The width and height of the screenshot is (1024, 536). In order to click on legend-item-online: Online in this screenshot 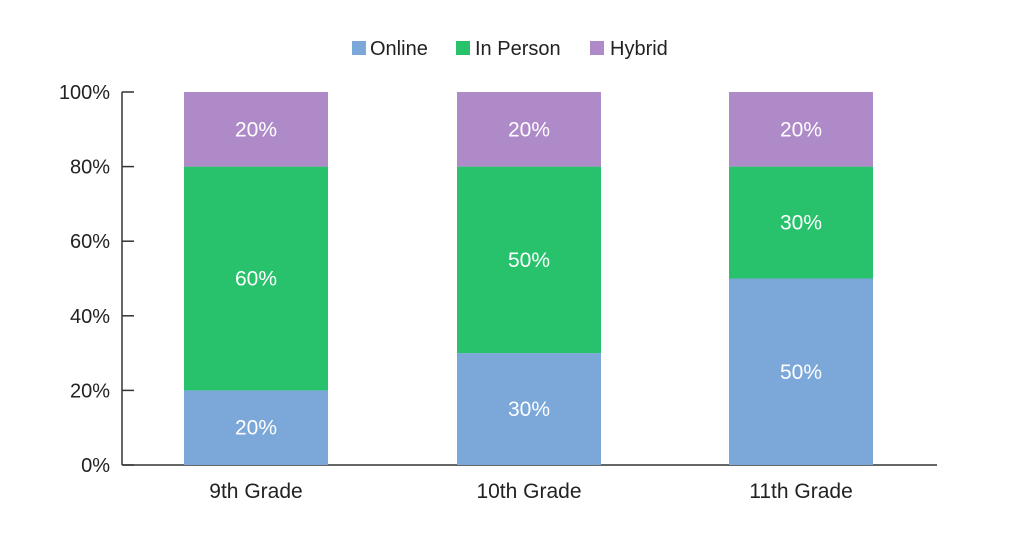, I will do `click(390, 49)`.